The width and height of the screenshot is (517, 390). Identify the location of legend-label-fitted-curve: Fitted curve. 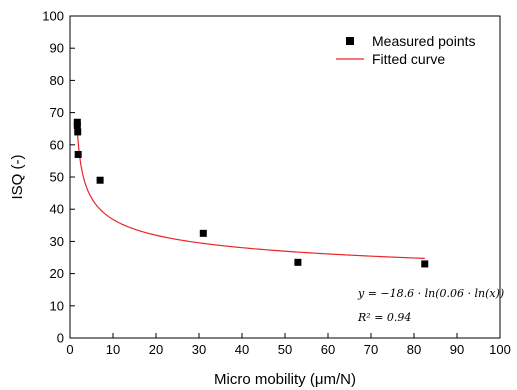
(408, 59).